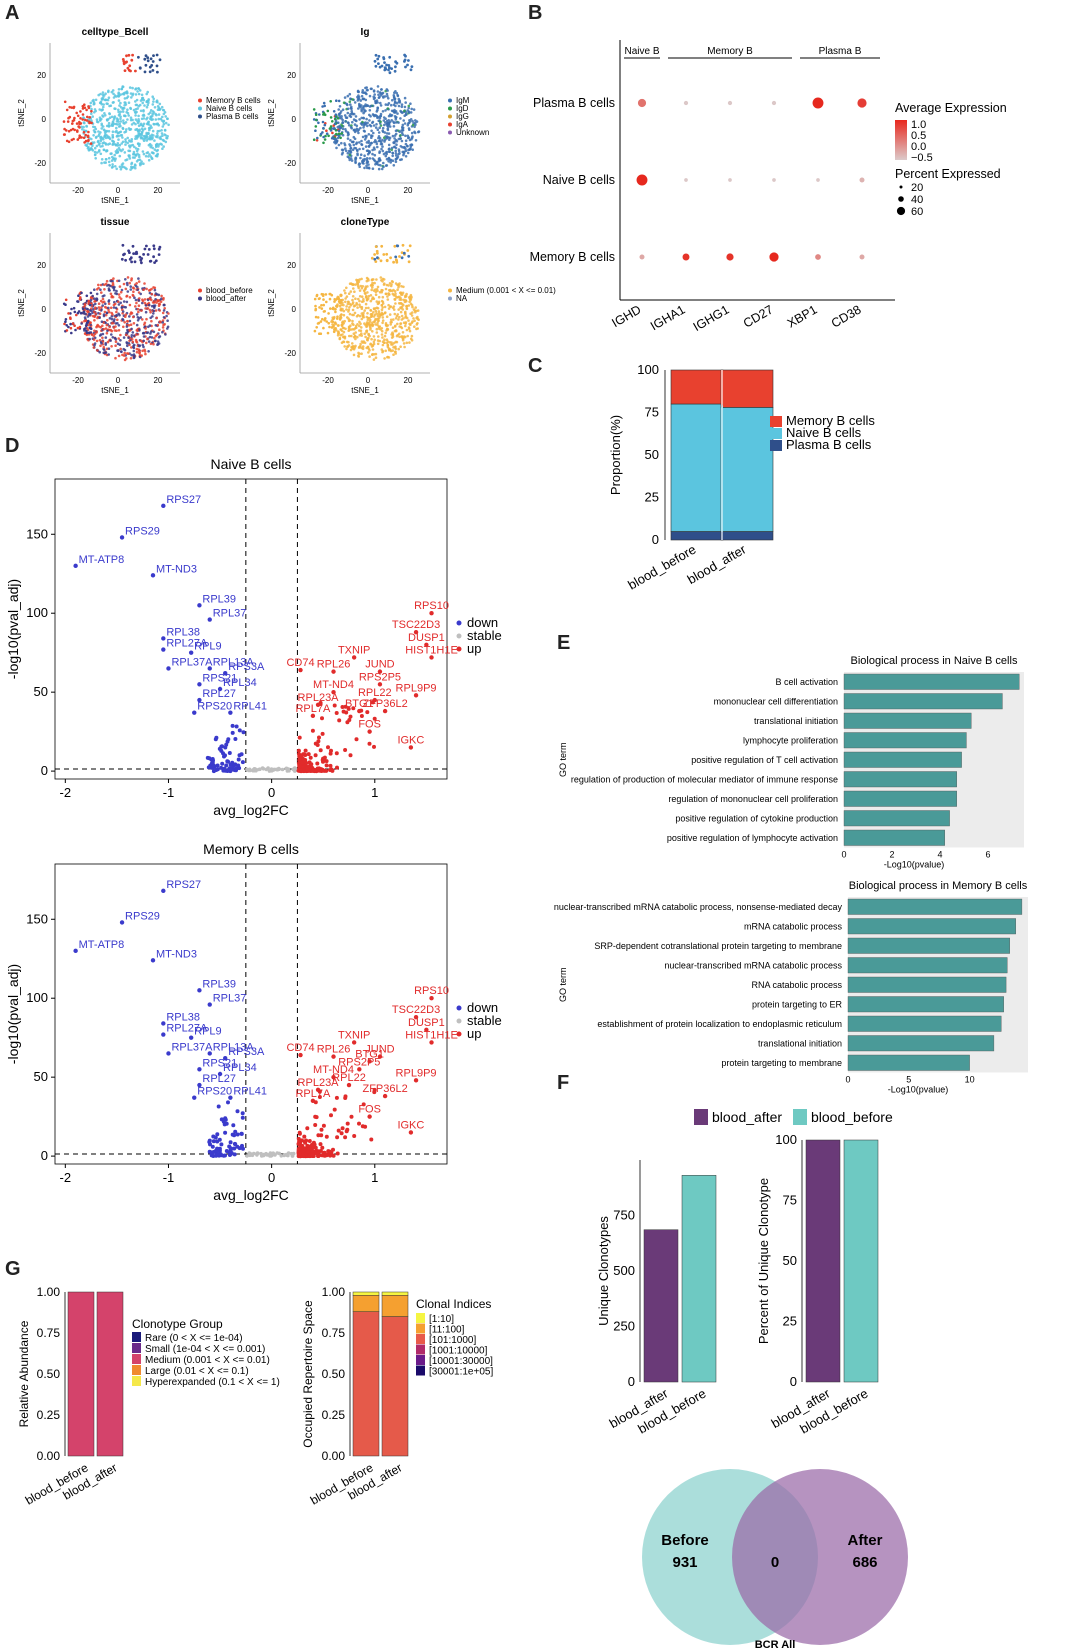 The height and width of the screenshot is (1652, 1080). I want to click on dotplot-legend-colorbar, so click(901, 140).